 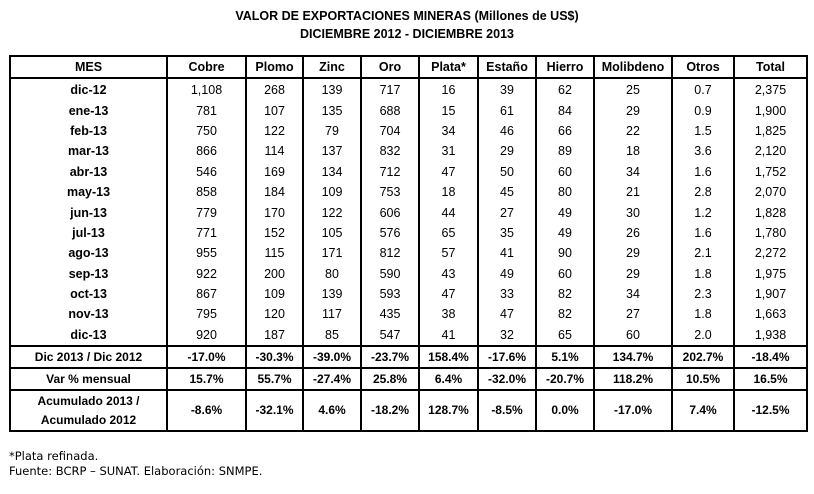 What do you see at coordinates (565, 357) in the screenshot?
I see `summary-value: 5.1%` at bounding box center [565, 357].